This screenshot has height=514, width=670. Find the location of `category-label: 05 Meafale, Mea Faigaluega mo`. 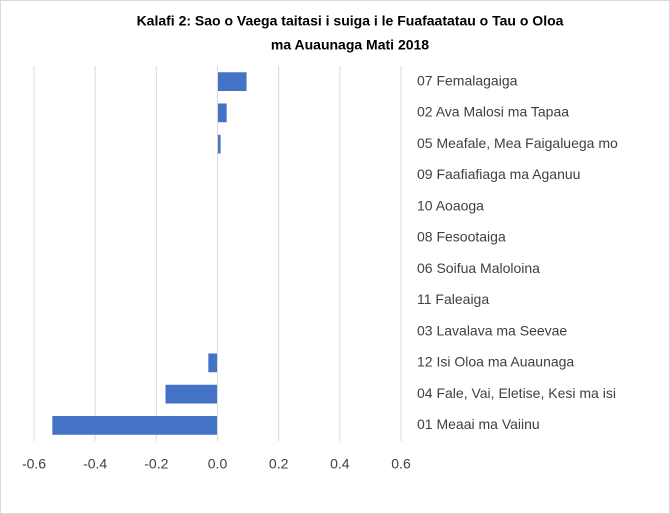

category-label: 05 Meafale, Mea Faigaluega mo is located at coordinates (517, 143).